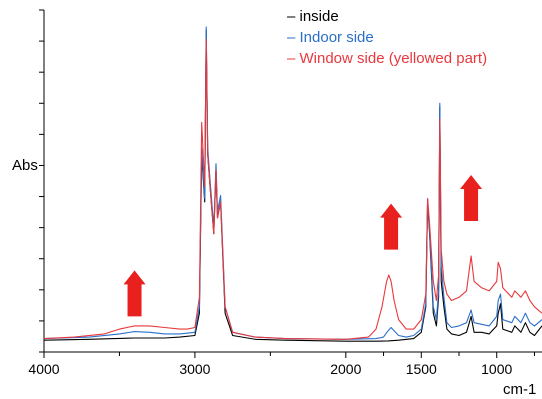 The width and height of the screenshot is (542, 399). Describe the element at coordinates (421, 369) in the screenshot. I see `x-tick-label: 1500` at that location.